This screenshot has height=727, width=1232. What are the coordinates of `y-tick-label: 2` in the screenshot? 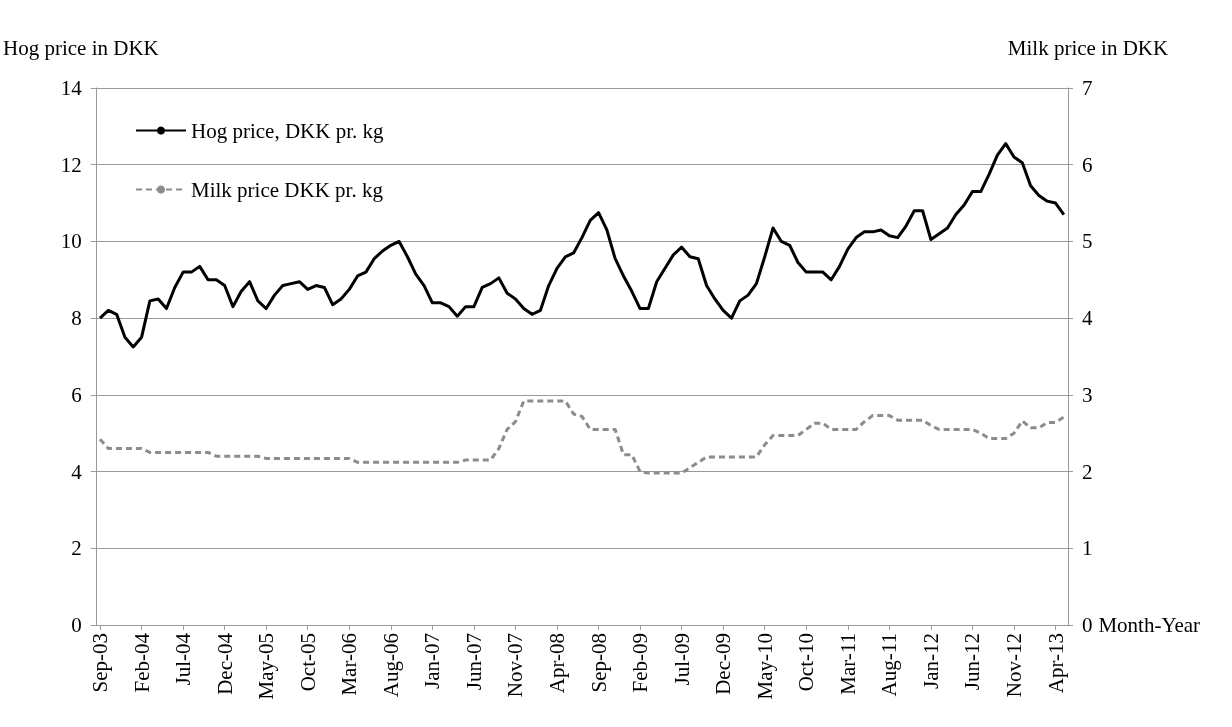 It's located at (76, 548).